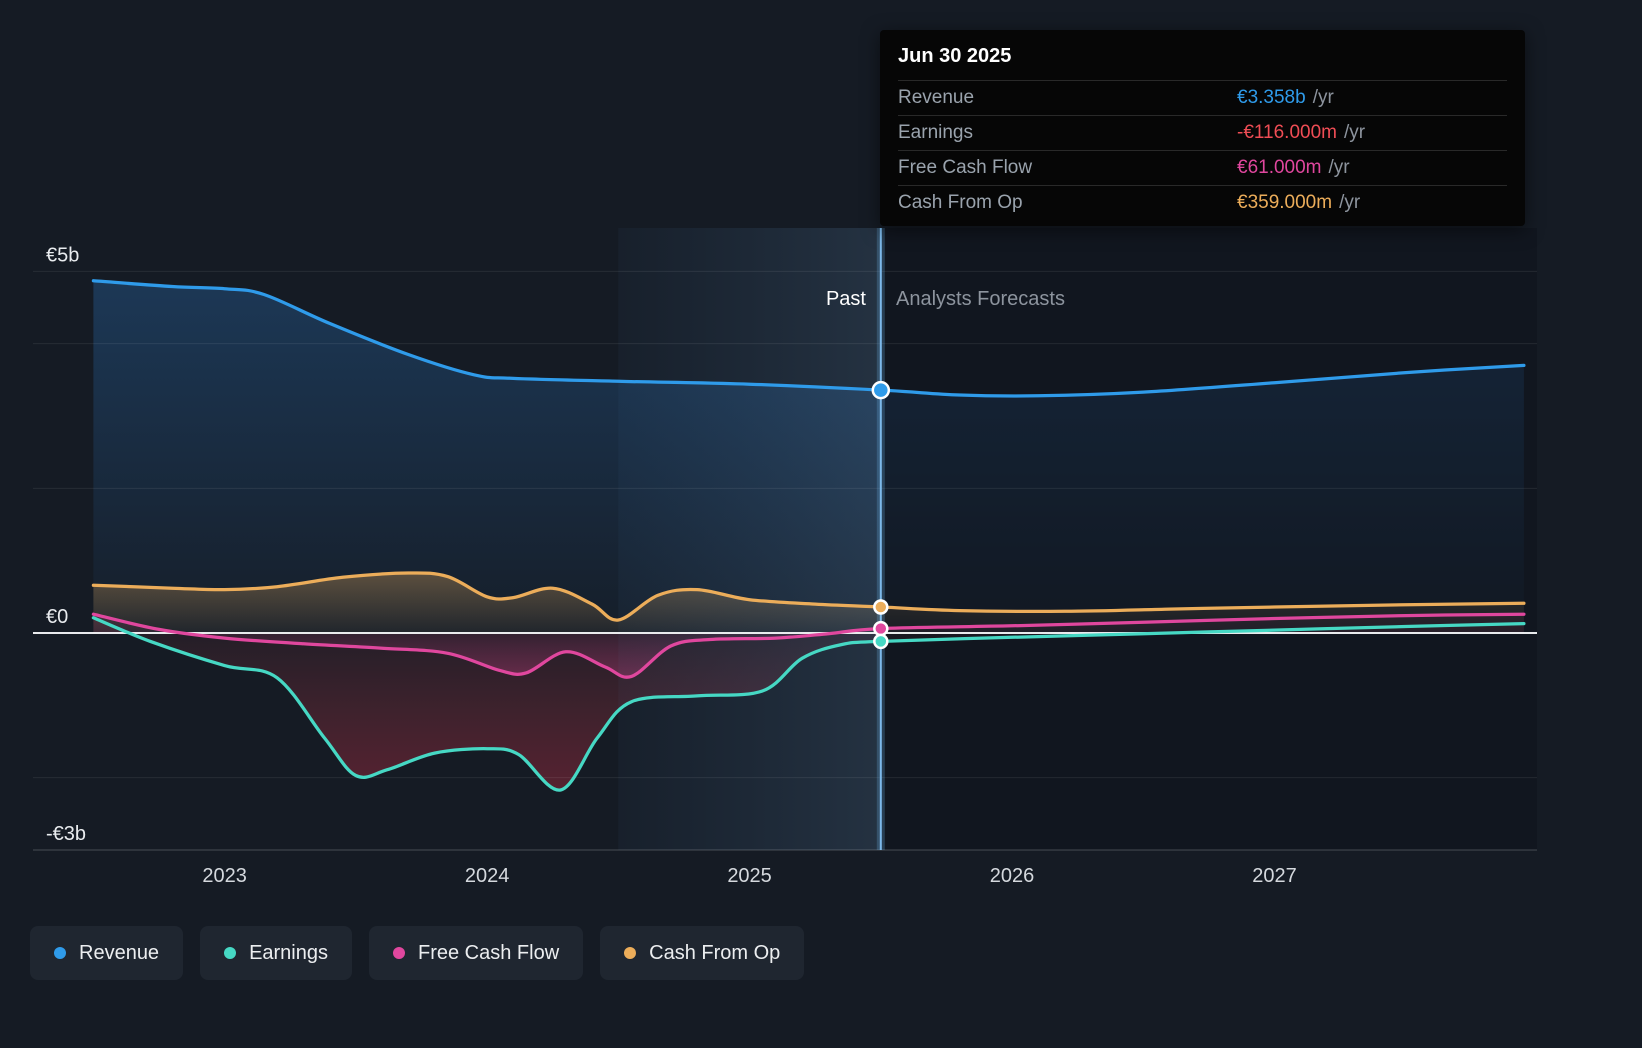 This screenshot has width=1642, height=1048. I want to click on tooltip-row-revenue: Revenue €3.358b /yr, so click(1202, 97).